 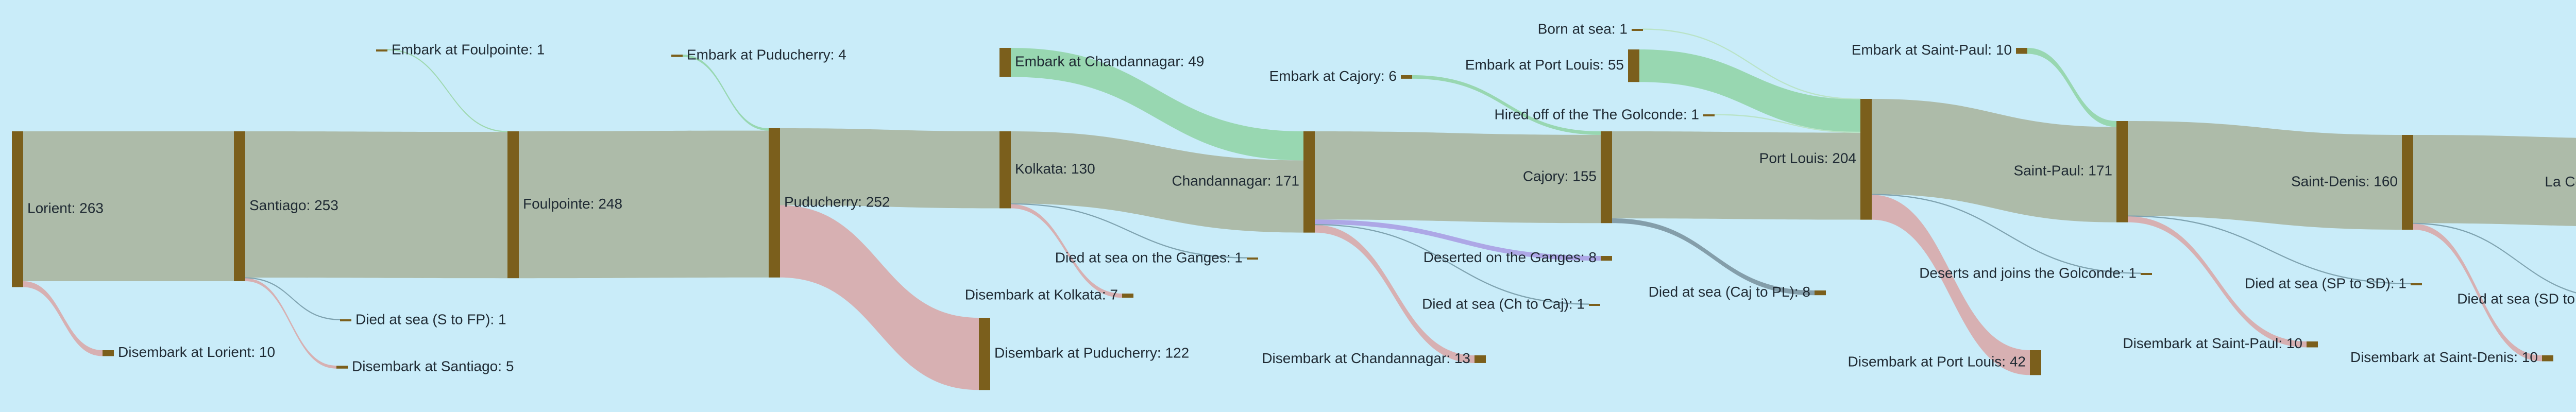 What do you see at coordinates (1807, 158) in the screenshot?
I see `node-label: Port Louis: 204` at bounding box center [1807, 158].